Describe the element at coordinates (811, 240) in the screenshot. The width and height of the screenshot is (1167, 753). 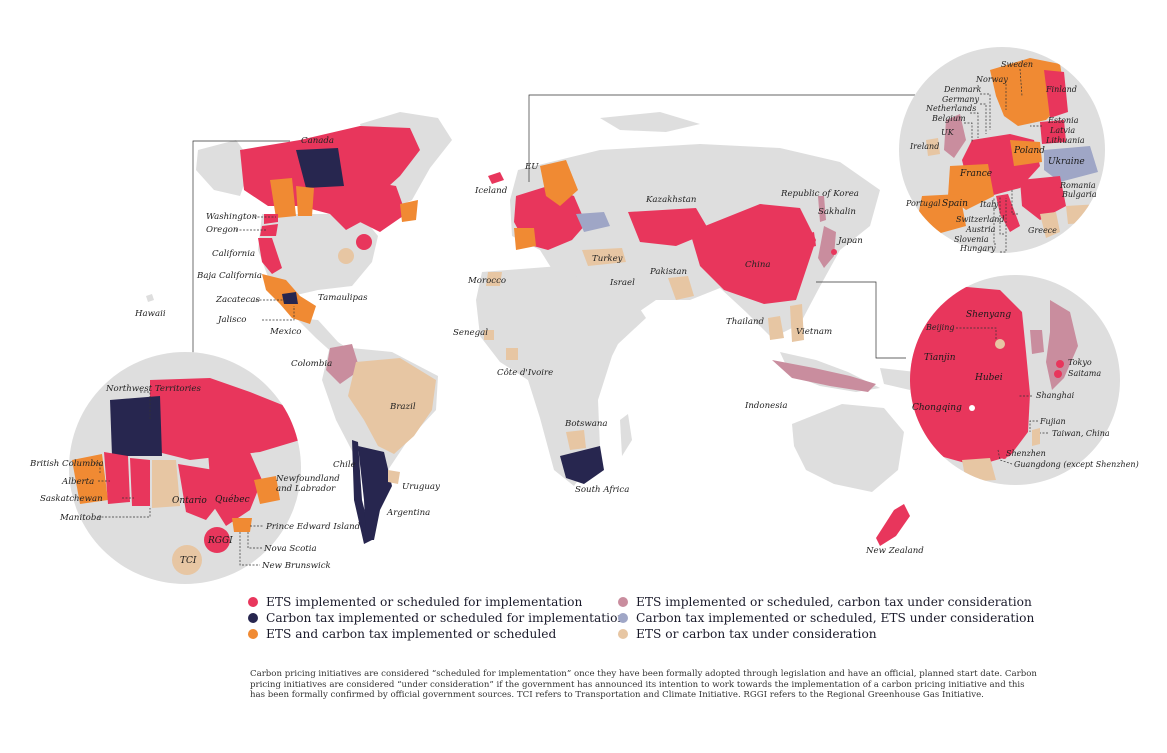
I see `region-korea` at that location.